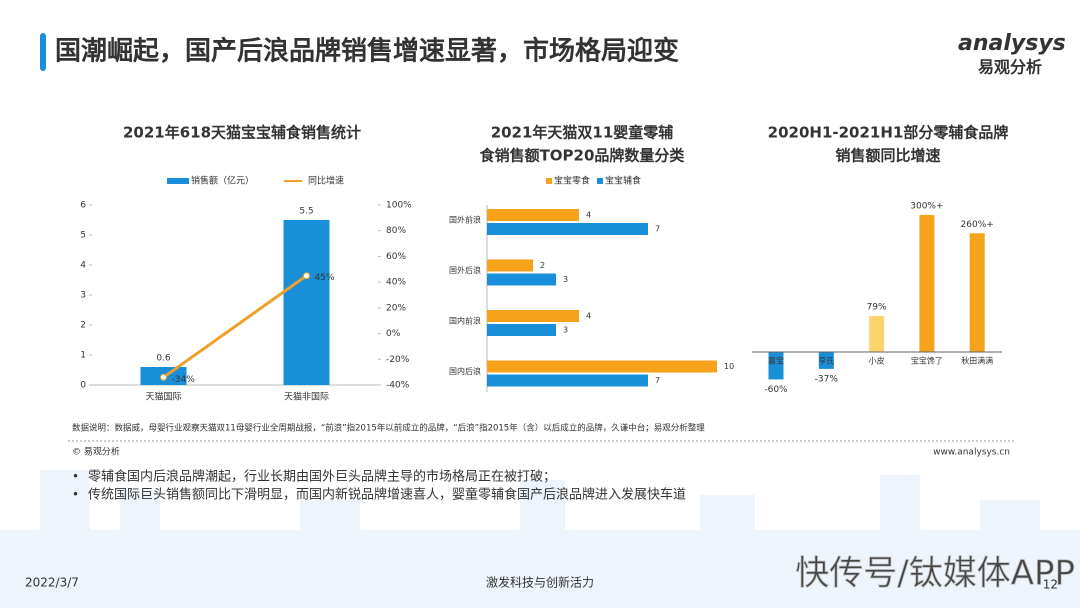 The width and height of the screenshot is (1080, 608). Describe the element at coordinates (877, 307) in the screenshot. I see `value-label: 79%` at that location.